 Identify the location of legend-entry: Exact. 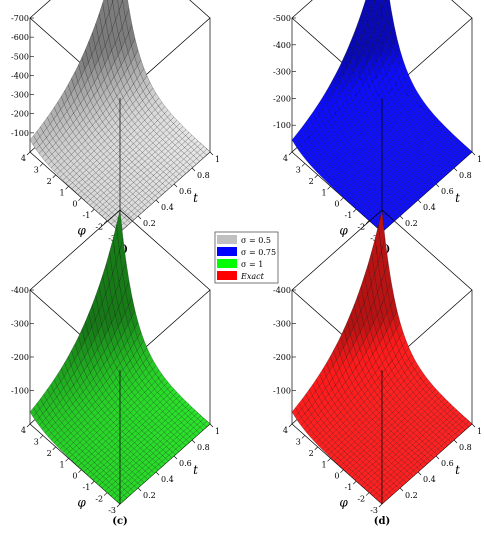
(241, 276).